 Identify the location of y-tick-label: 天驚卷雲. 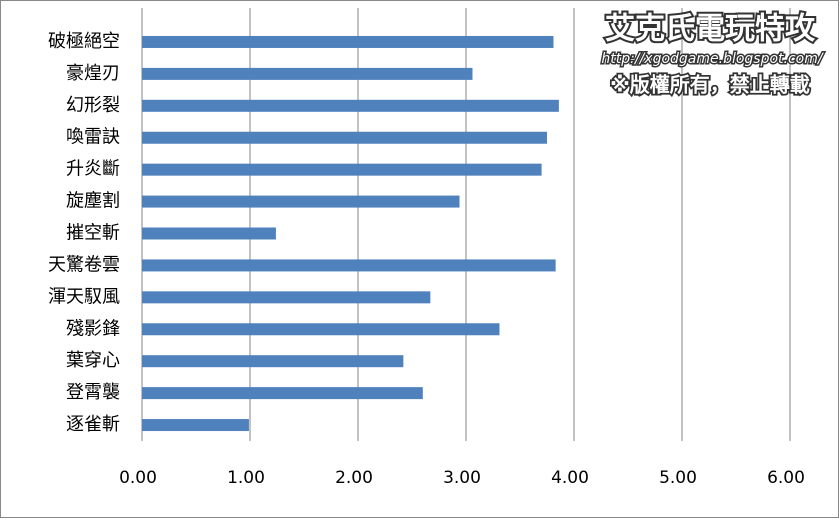
(84, 264).